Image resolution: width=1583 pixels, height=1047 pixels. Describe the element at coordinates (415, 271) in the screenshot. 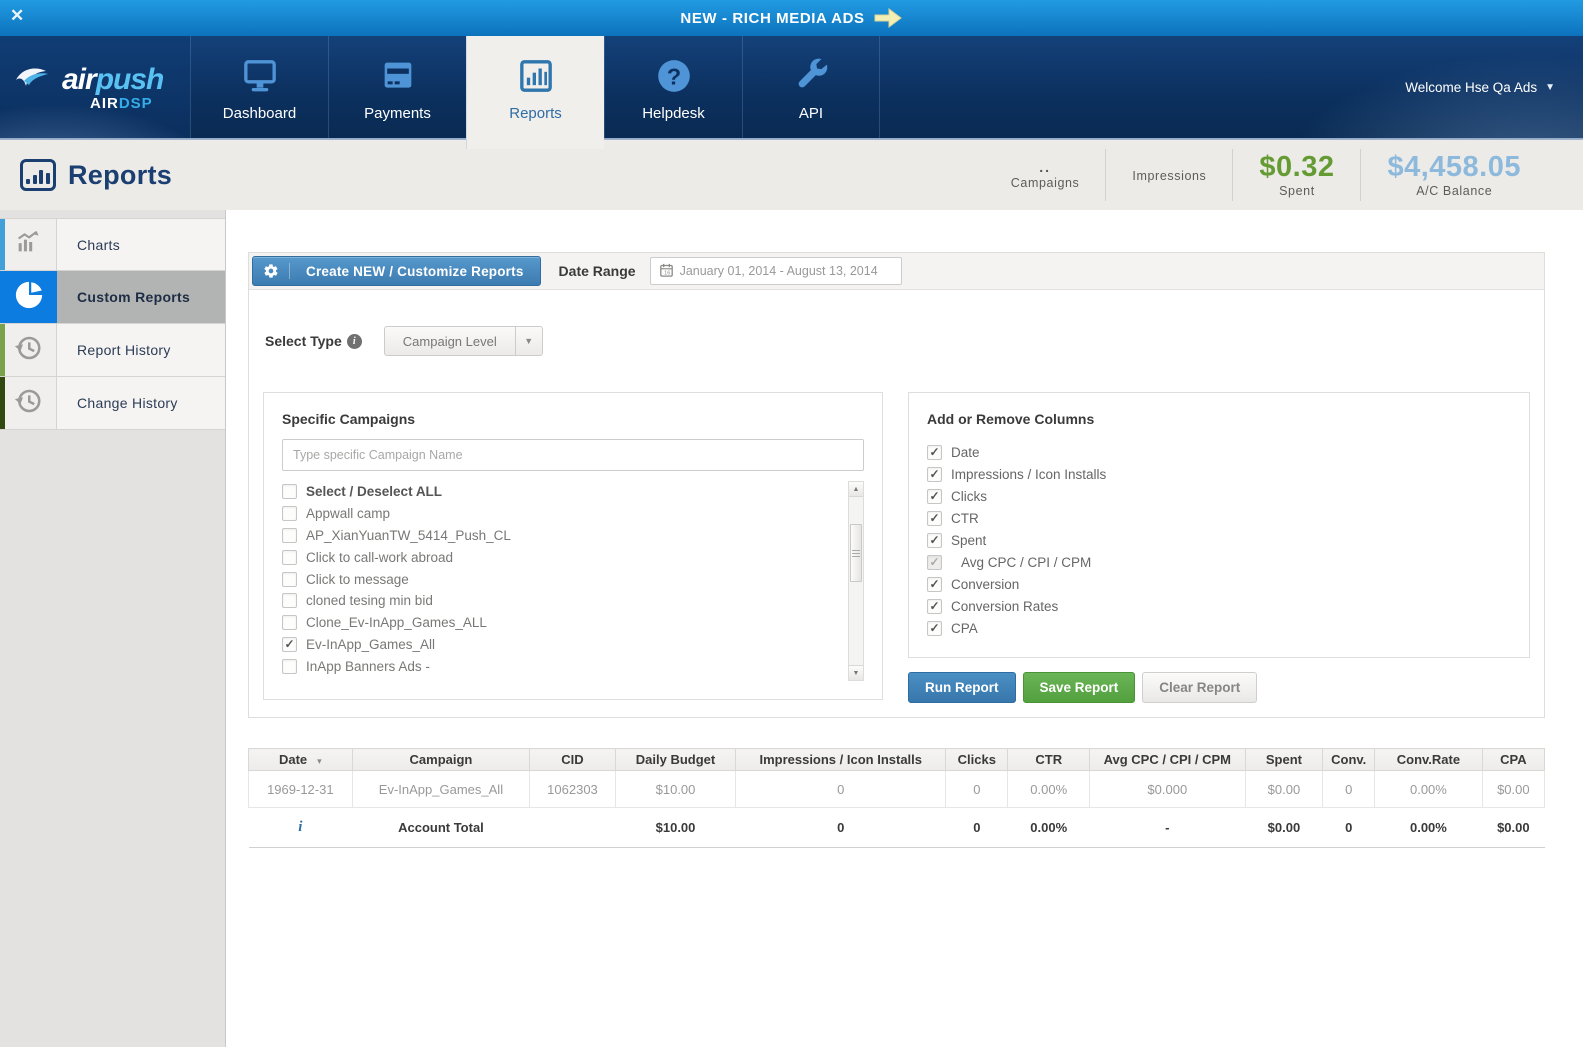

I see `create-button-label: Create NEW / Customize Reports` at that location.